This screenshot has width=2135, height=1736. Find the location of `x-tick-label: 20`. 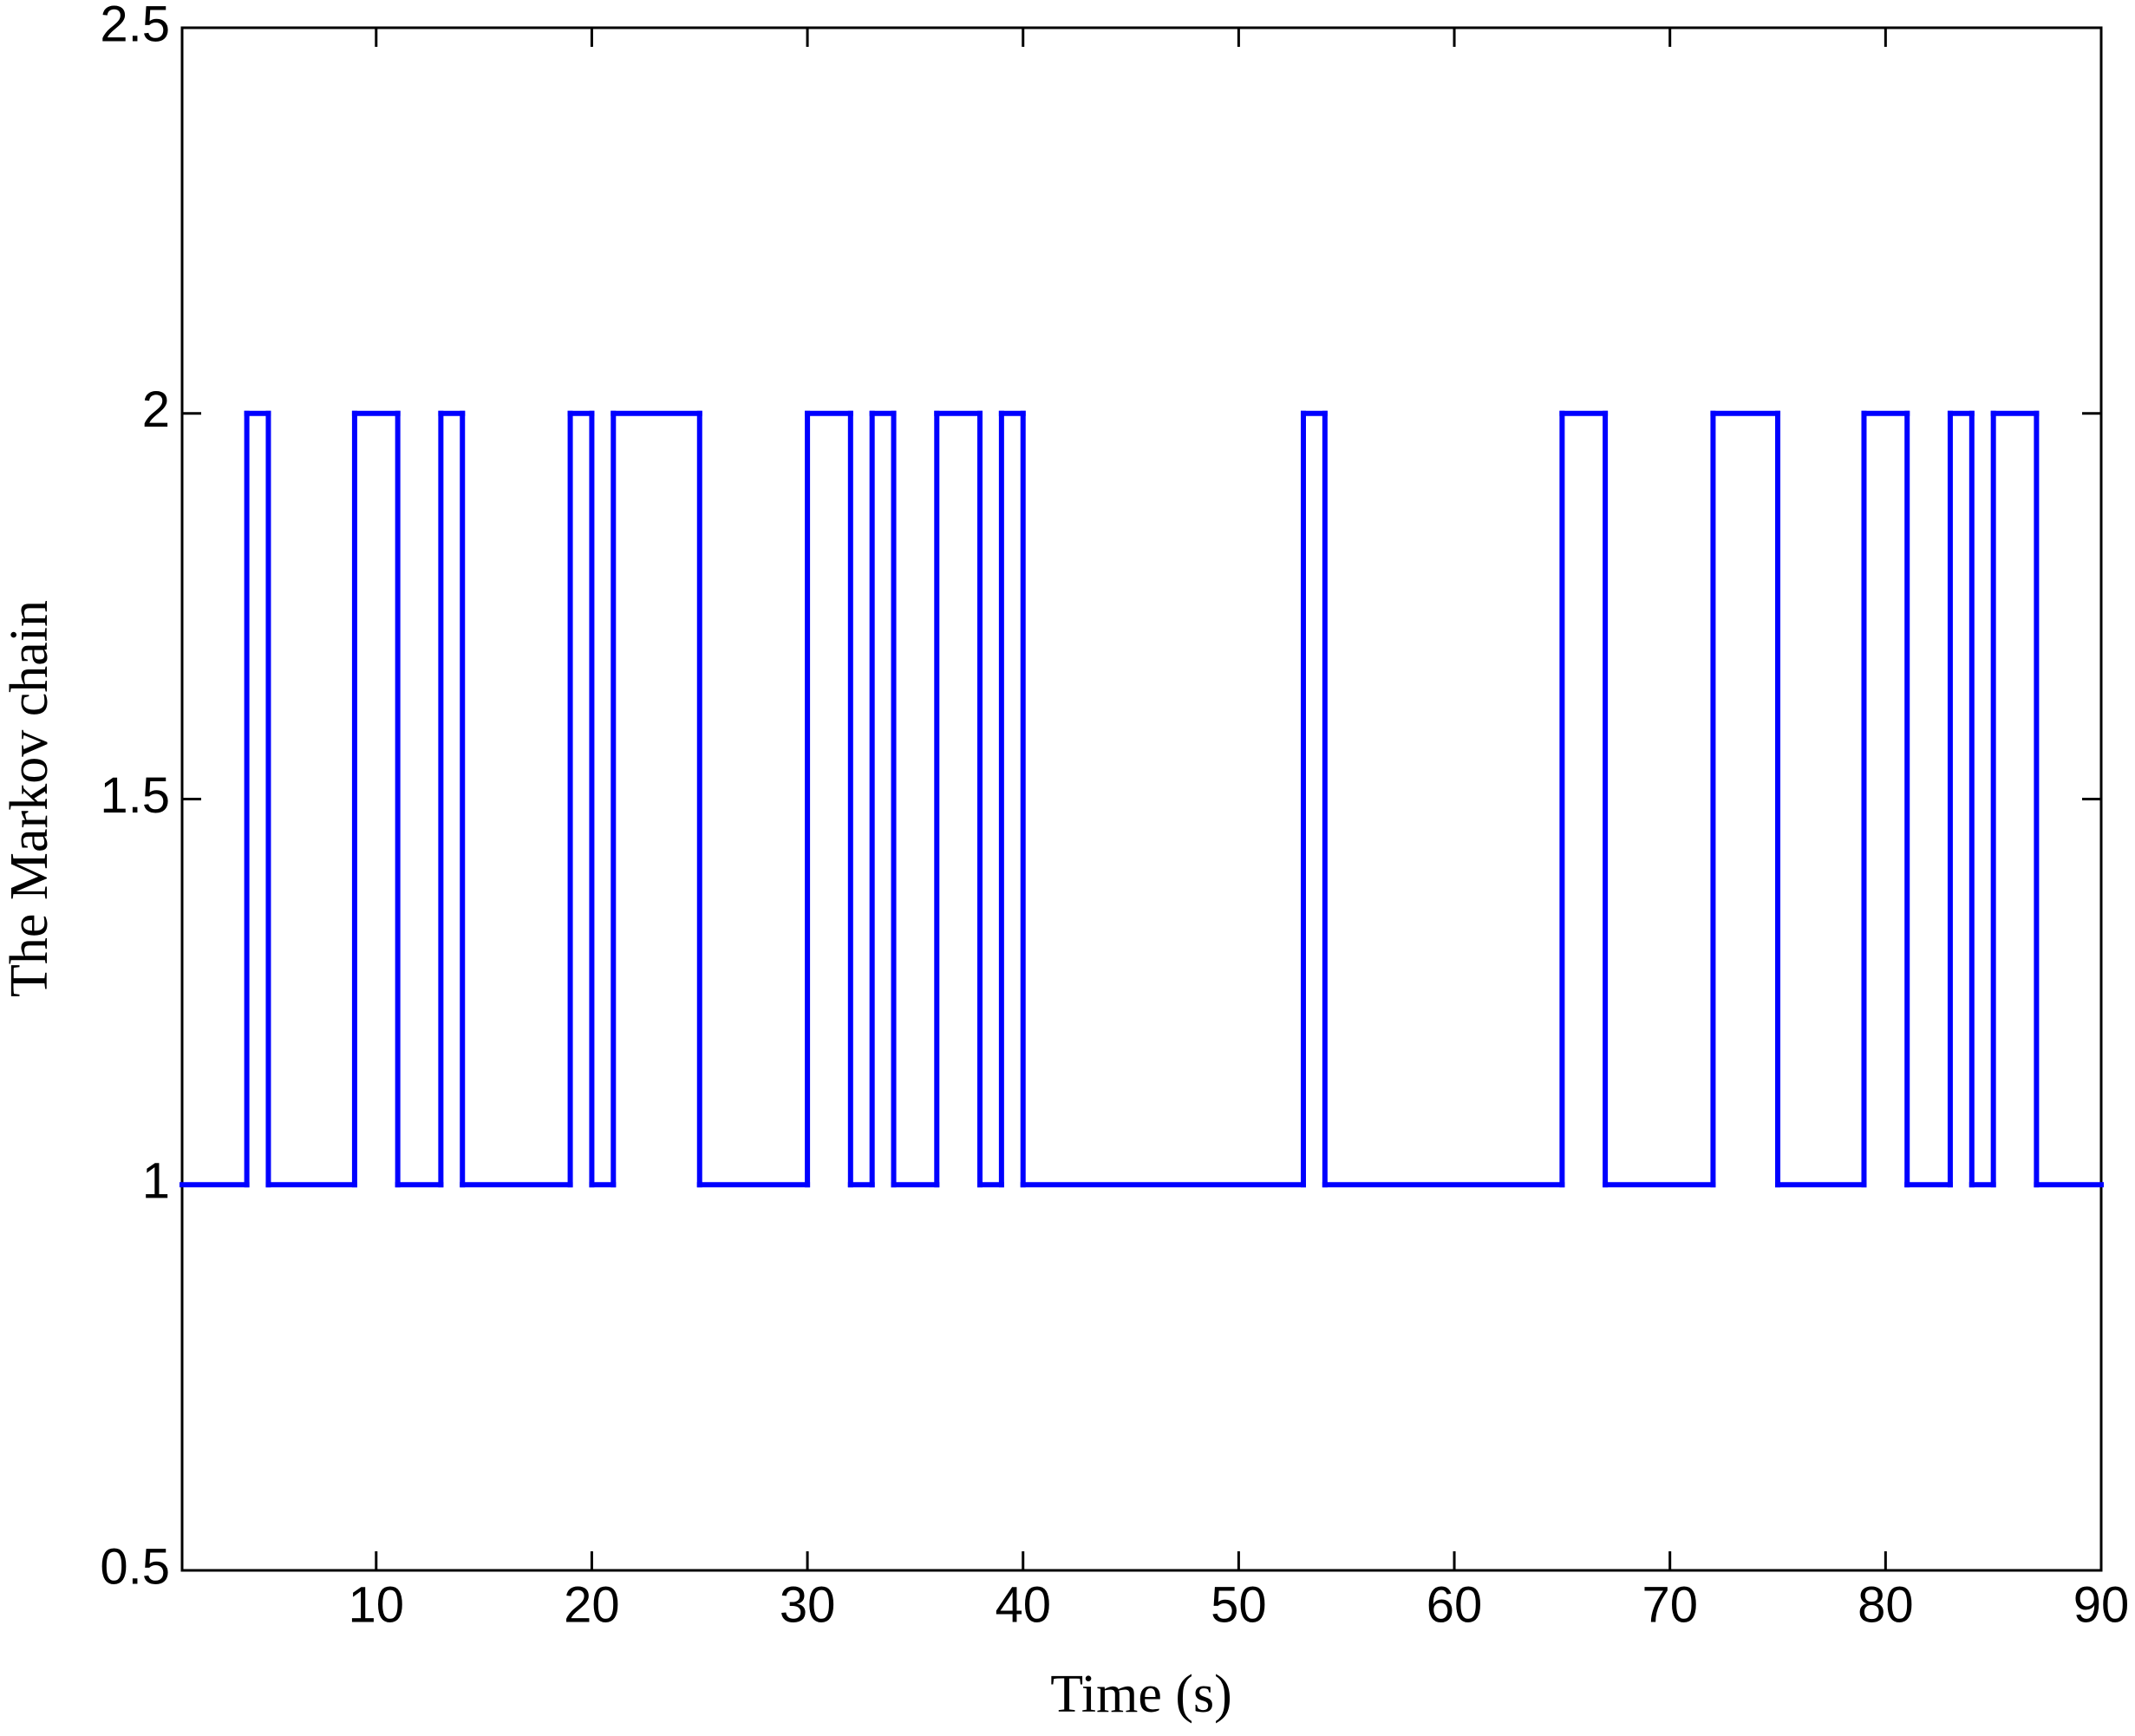

x-tick-label: 20 is located at coordinates (592, 1605).